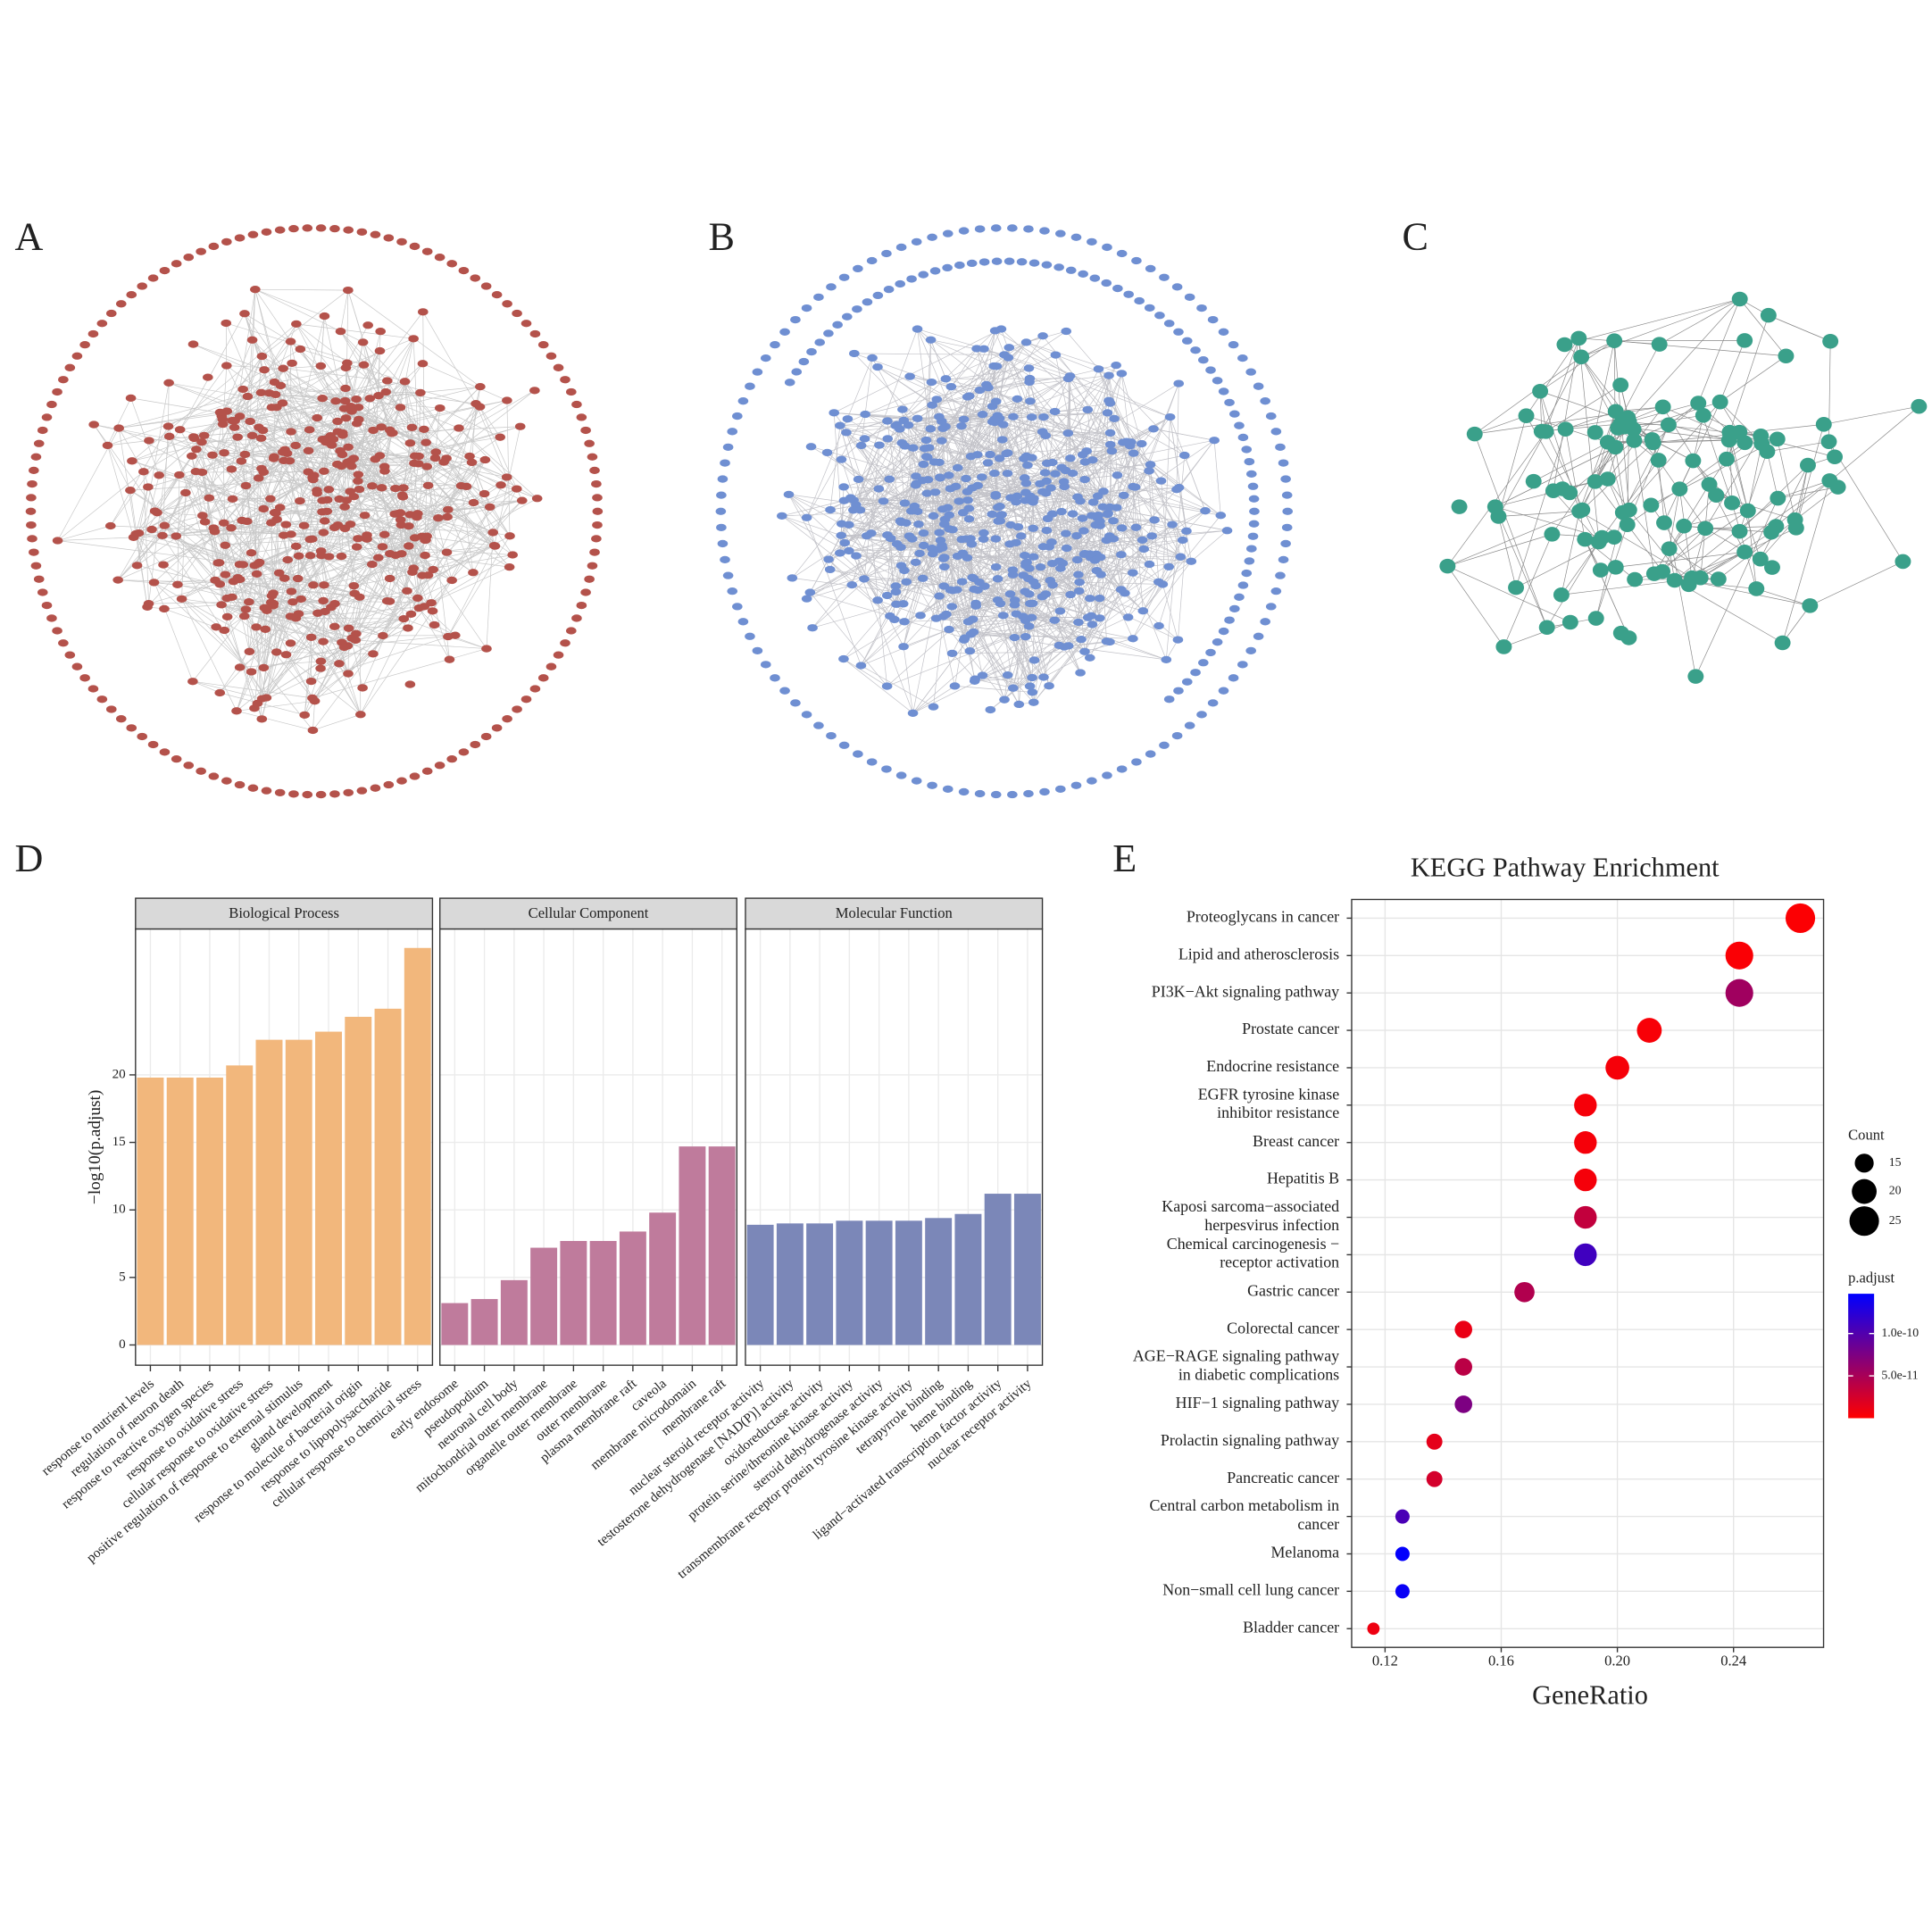  I want to click on legend-label: 15, so click(1895, 1162).